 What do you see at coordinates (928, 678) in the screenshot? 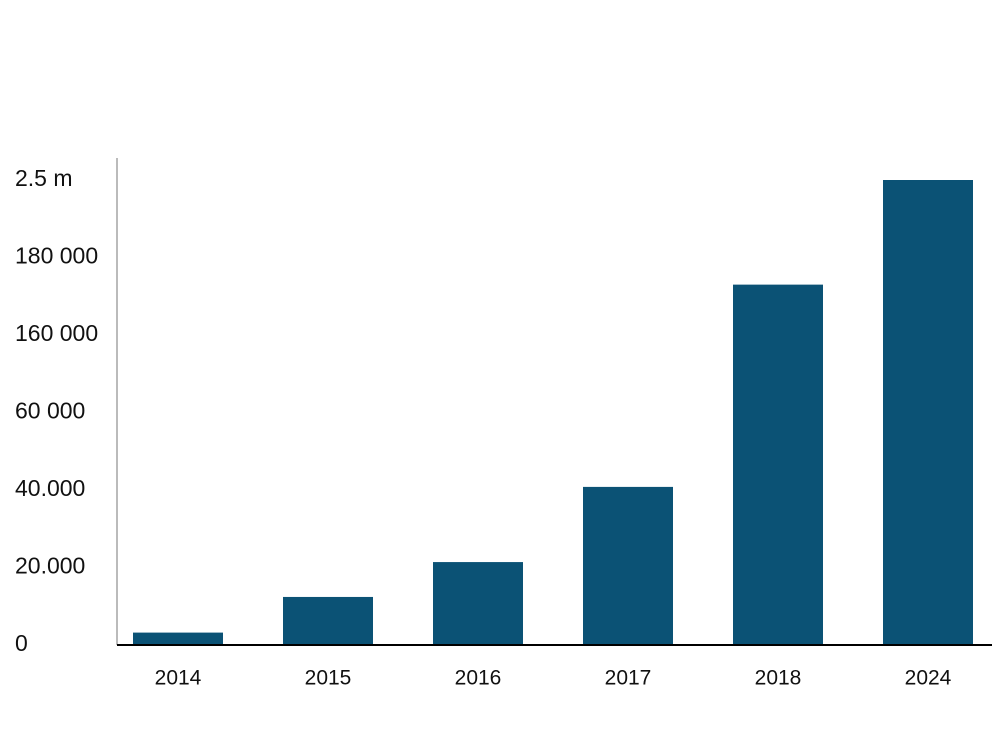
I see `x-tick-label: 2024` at bounding box center [928, 678].